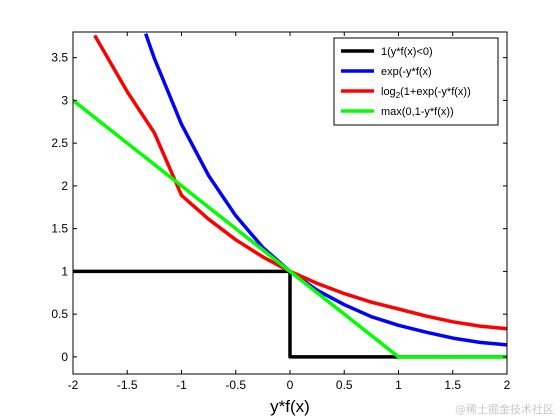 This screenshot has width=560, height=420. What do you see at coordinates (64, 186) in the screenshot?
I see `y-tick-label: 2` at bounding box center [64, 186].